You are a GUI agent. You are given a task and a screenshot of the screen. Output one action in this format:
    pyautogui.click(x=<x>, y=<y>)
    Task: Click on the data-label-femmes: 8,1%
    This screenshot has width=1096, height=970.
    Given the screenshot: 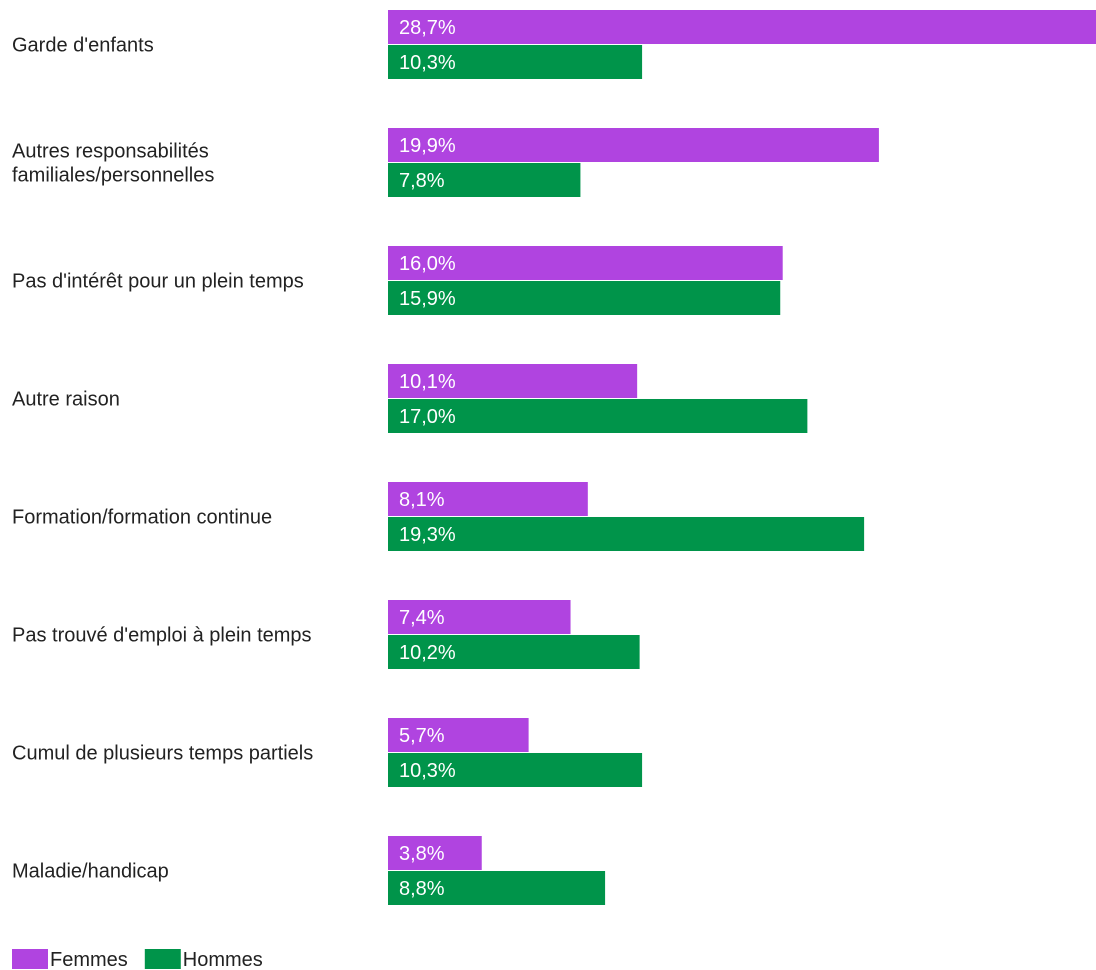 What is the action you would take?
    pyautogui.click(x=422, y=500)
    